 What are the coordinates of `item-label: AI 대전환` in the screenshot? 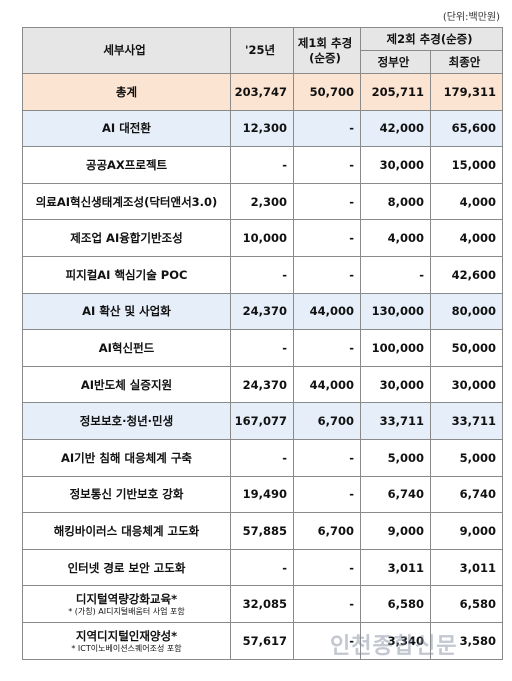 It's located at (126, 128).